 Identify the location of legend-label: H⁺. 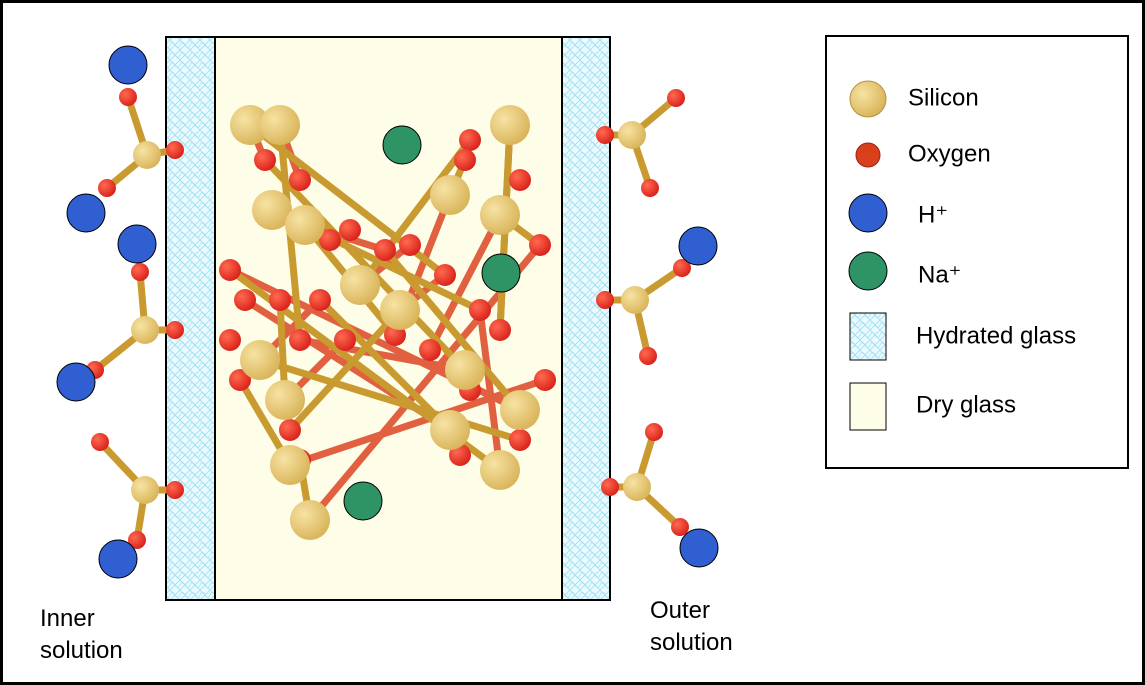
(933, 214).